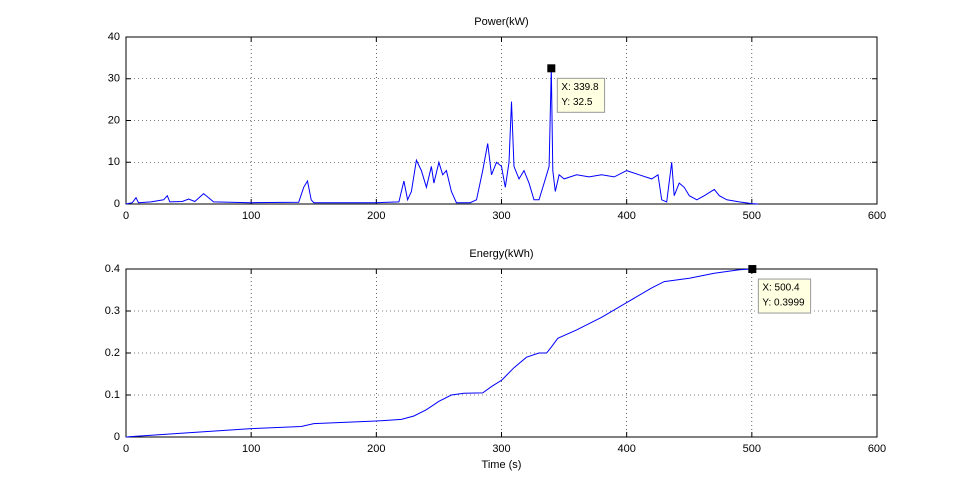  Describe the element at coordinates (501, 22) in the screenshot. I see `chart-title: Power(kW)` at that location.